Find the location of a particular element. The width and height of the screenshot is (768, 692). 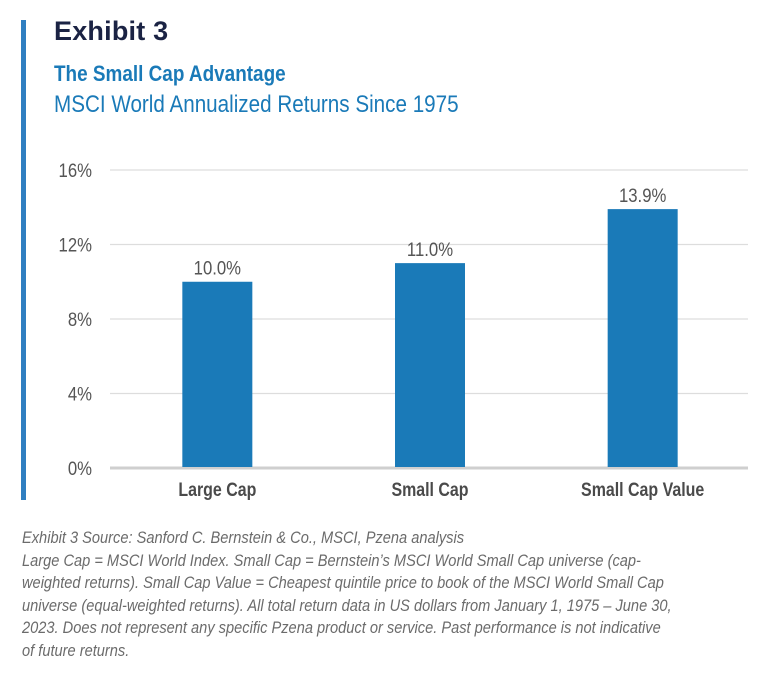

exhibit-label: Exhibit 3 is located at coordinates (111, 31).